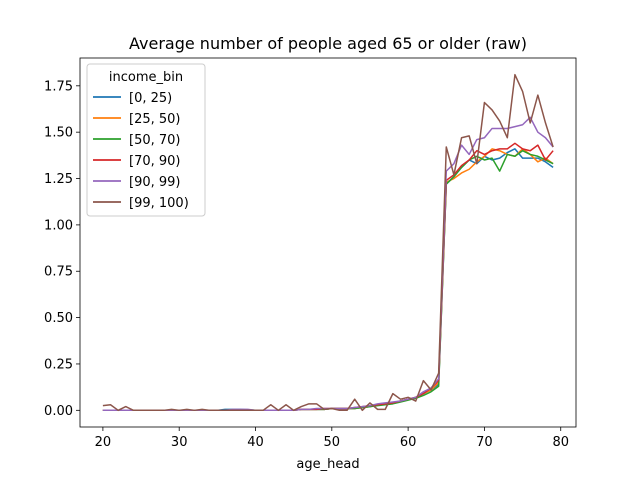  I want to click on legend-box, so click(146, 140).